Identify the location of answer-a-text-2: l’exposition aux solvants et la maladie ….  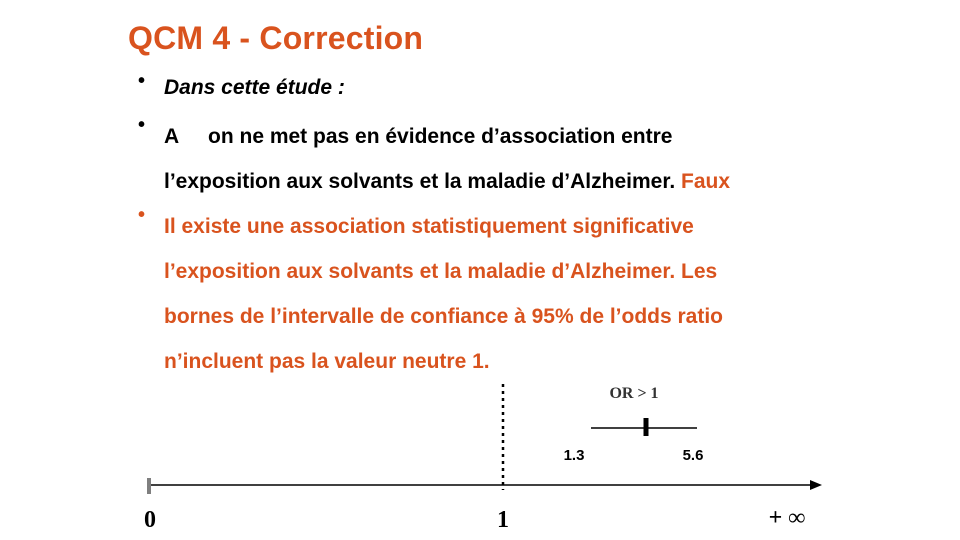
(420, 181).